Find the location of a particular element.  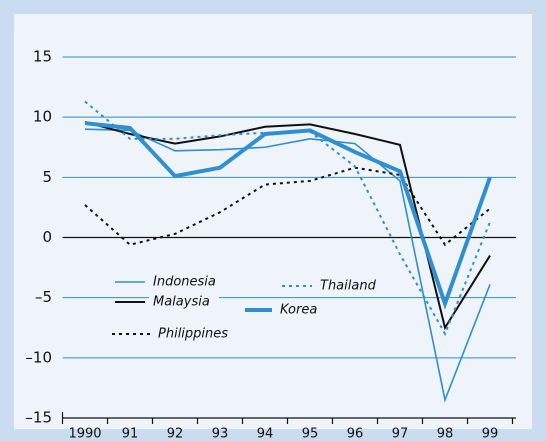

x-tick-label: 92 is located at coordinates (175, 434).